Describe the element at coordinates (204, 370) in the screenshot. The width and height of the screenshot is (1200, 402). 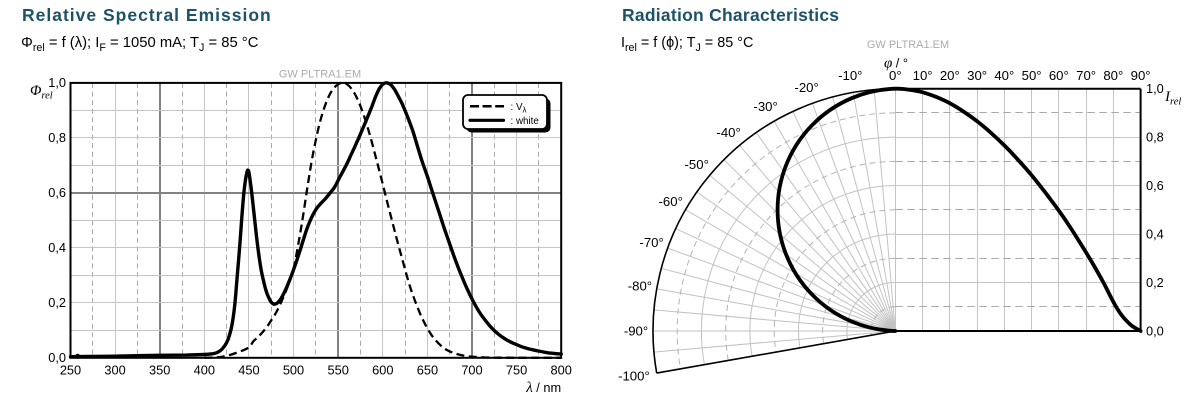
I see `svg-text: 400` at that location.